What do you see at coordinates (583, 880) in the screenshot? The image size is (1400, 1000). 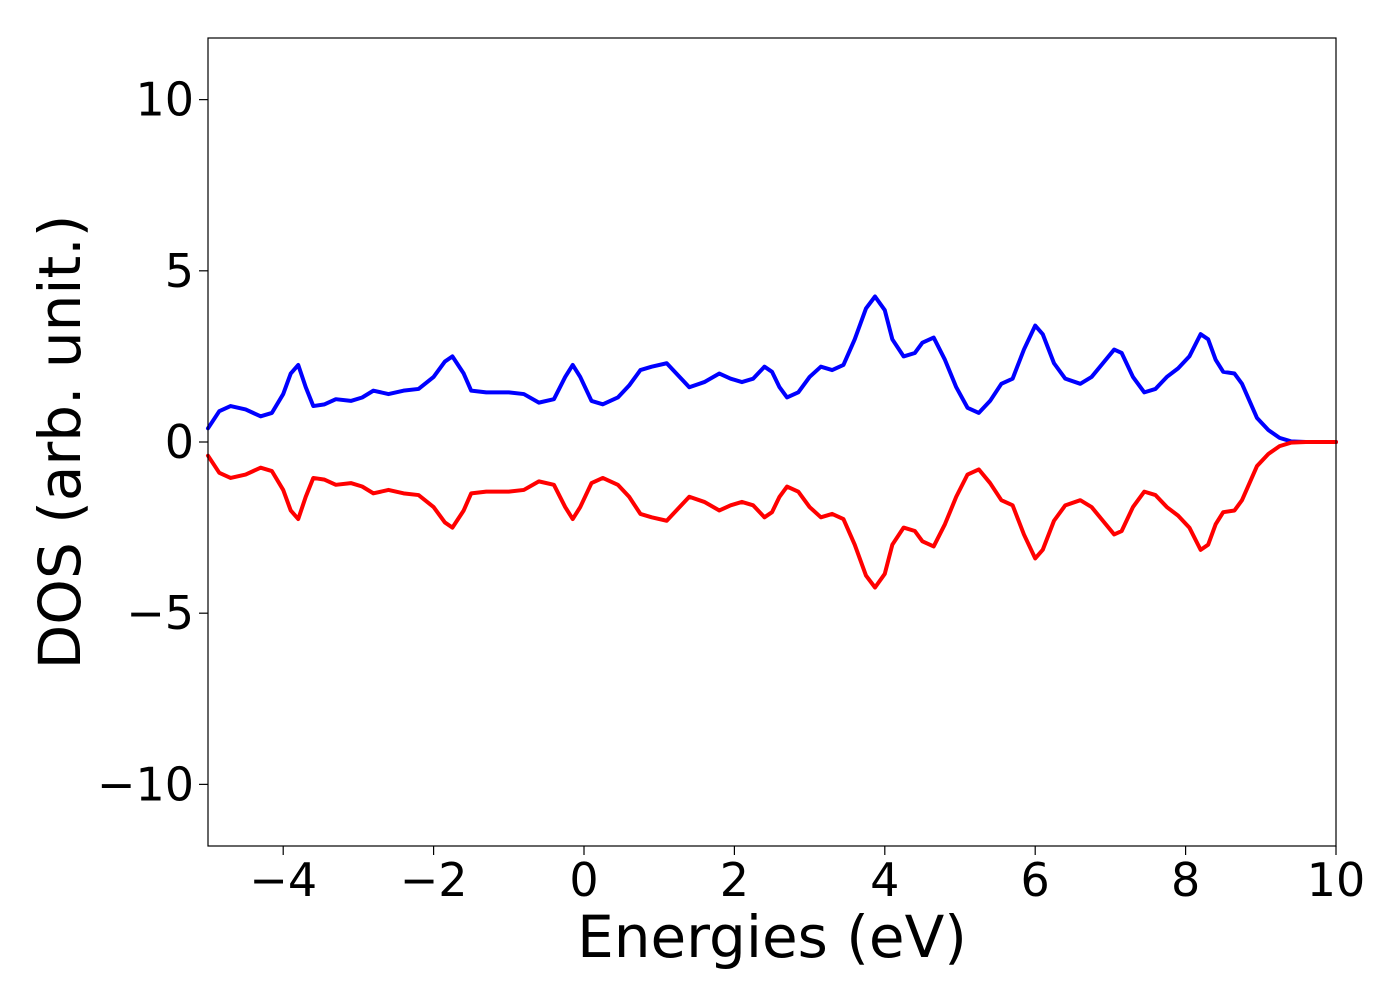 I see `x-tick-label: 0` at bounding box center [583, 880].